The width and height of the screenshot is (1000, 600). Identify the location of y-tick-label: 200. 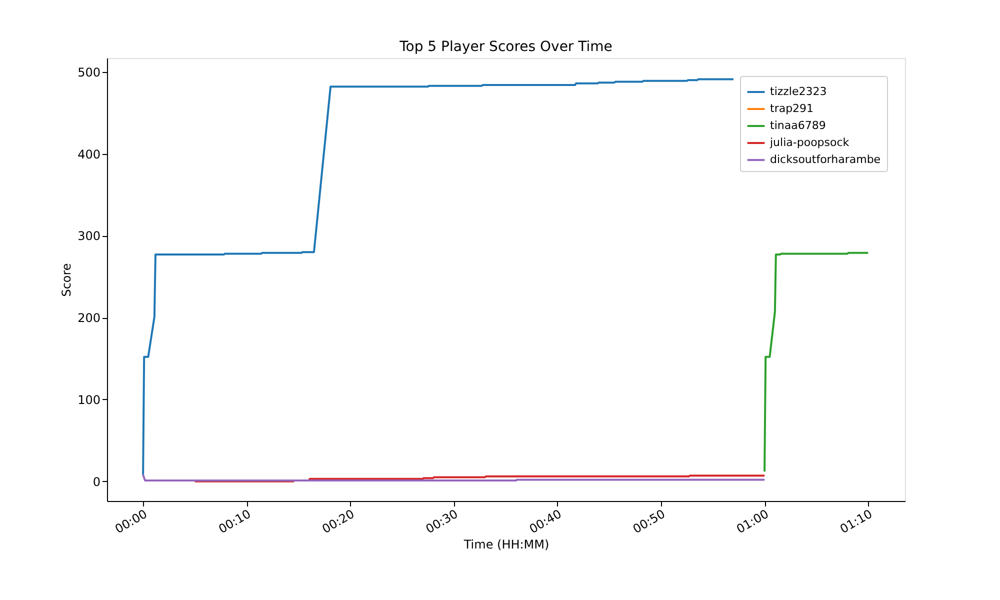
(89, 318).